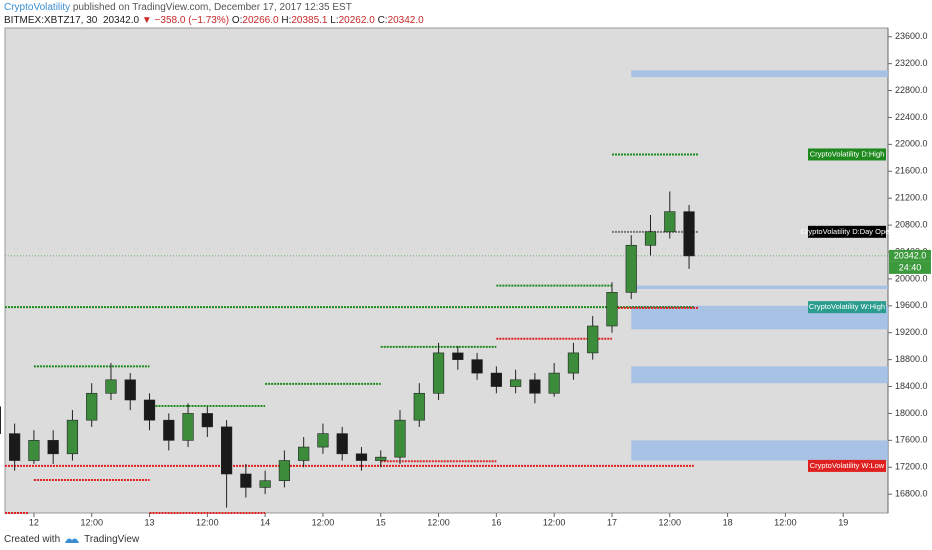 Image resolution: width=932 pixels, height=550 pixels. Describe the element at coordinates (382, 20) in the screenshot. I see `ohlc-label: C:` at that location.